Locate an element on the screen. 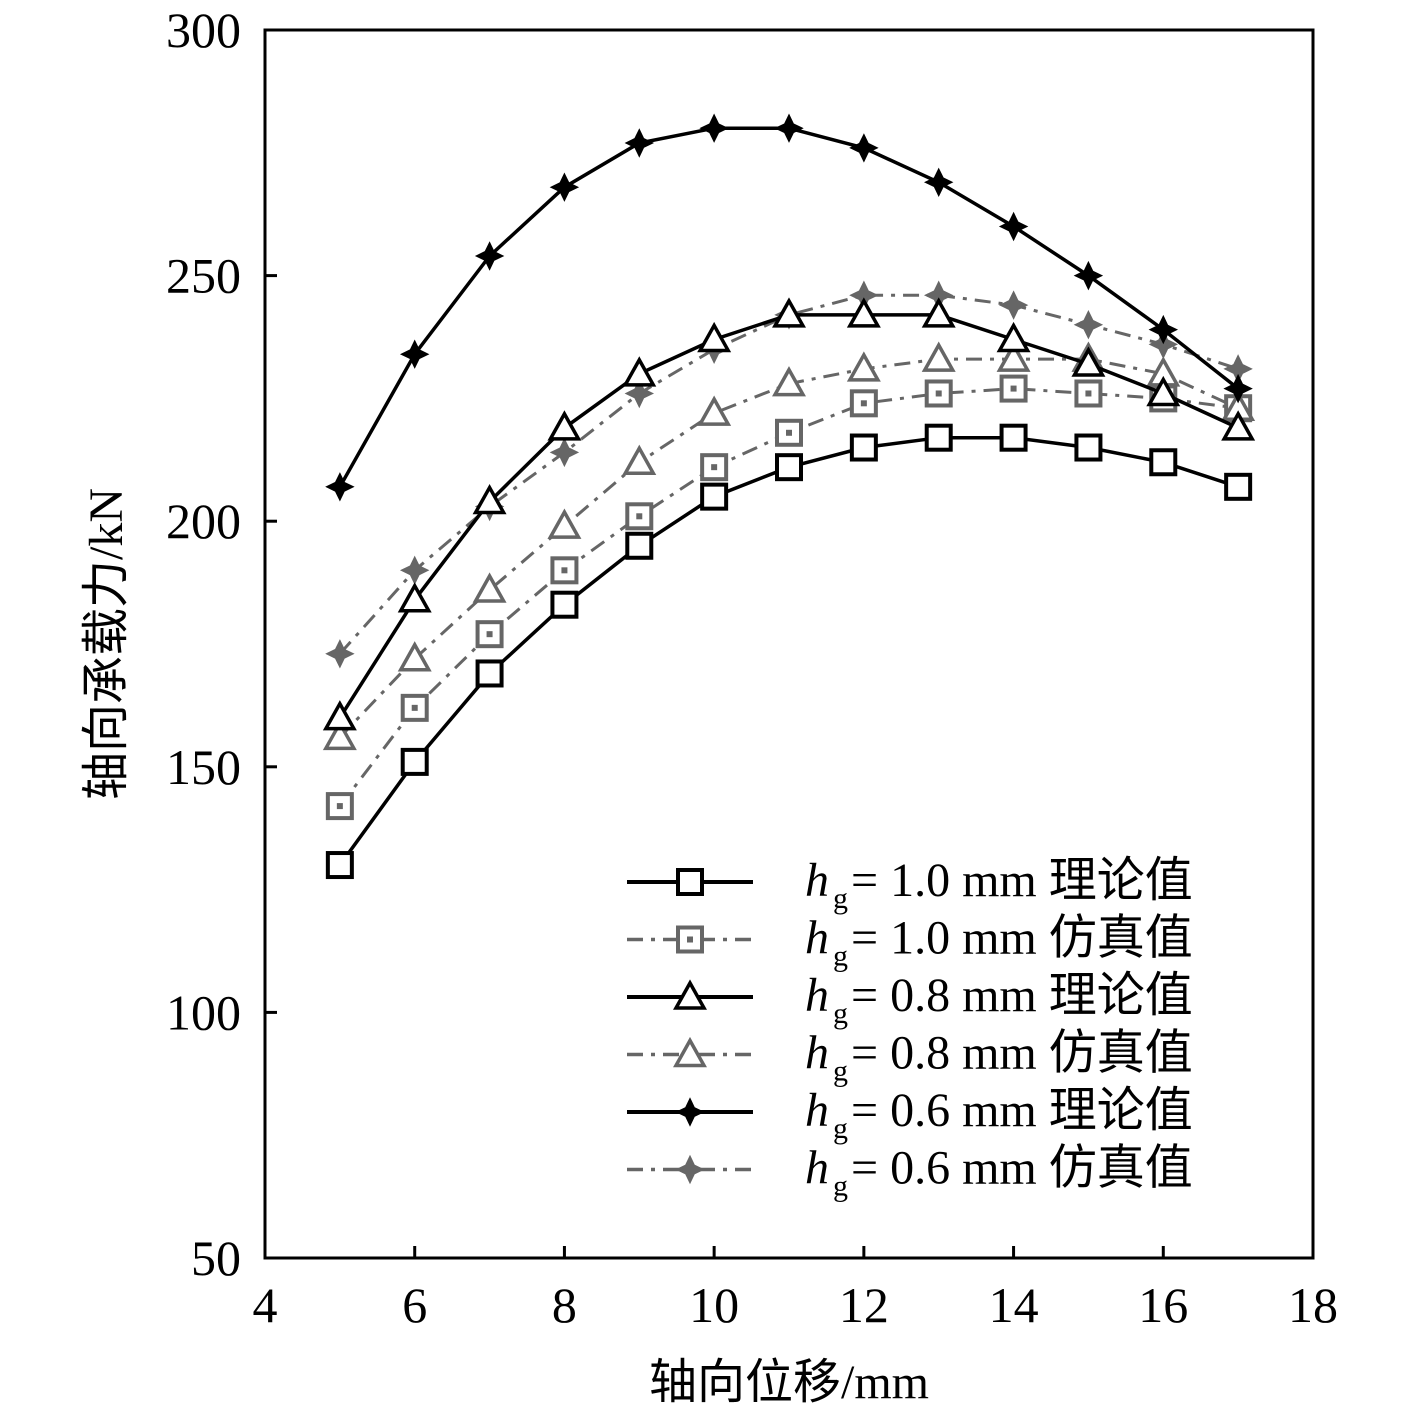 Image resolution: width=1417 pixels, height=1418 pixels. legend-label-text: = 1.0 mm 仿真值 is located at coordinates (1022, 938).